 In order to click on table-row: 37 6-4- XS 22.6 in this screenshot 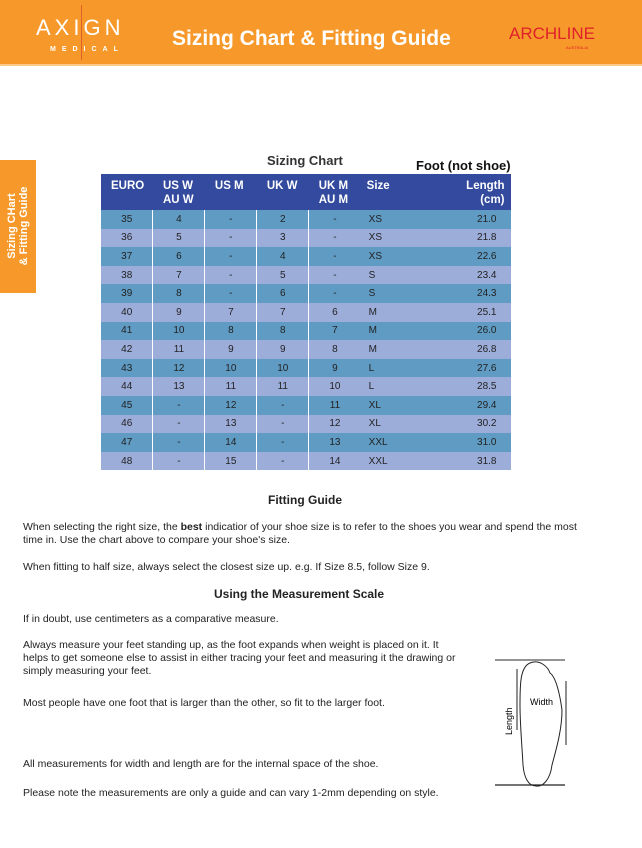, I will do `click(306, 256)`.